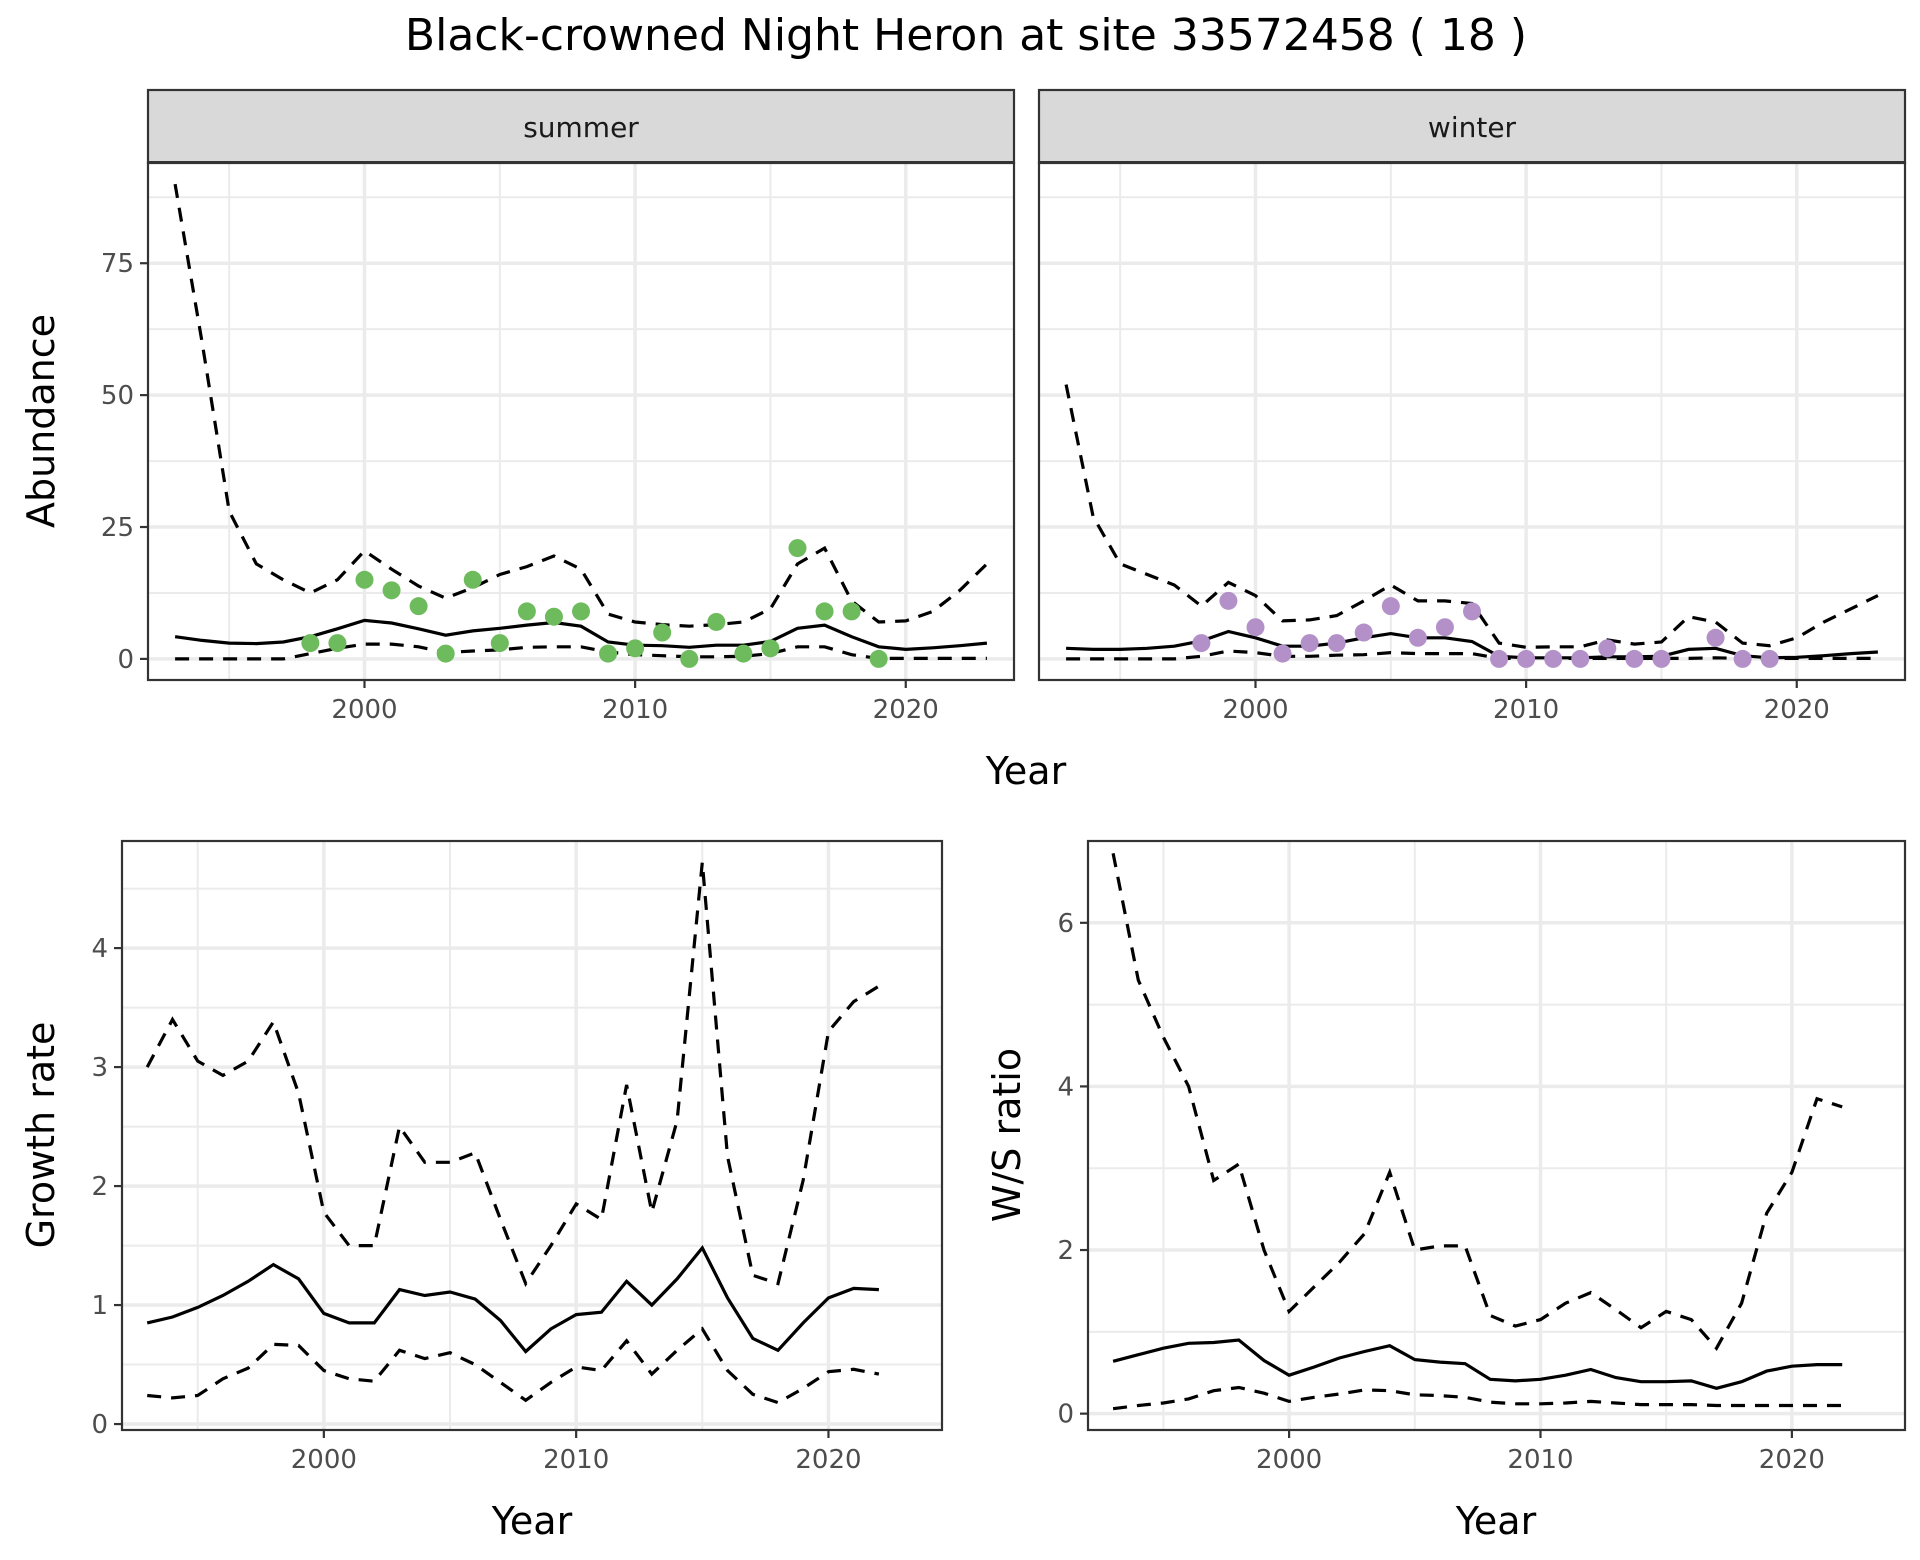  Describe the element at coordinates (1007, 1135) in the screenshot. I see `y-axis-title: W/S ratio` at that location.